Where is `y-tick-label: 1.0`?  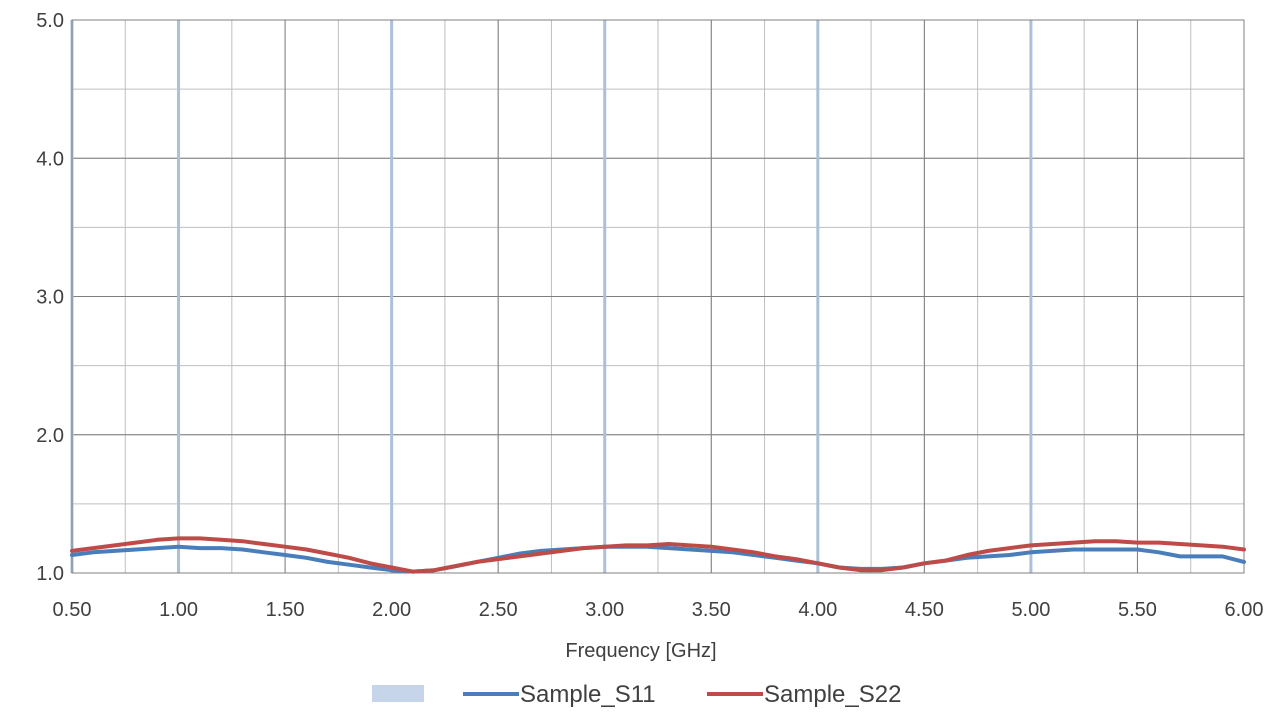
y-tick-label: 1.0 is located at coordinates (50, 574).